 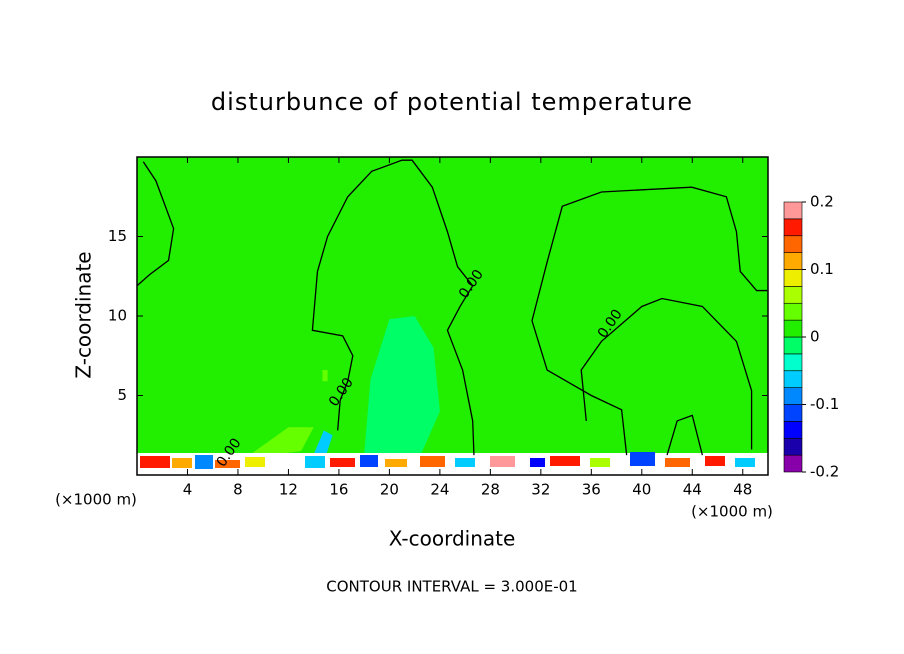 What do you see at coordinates (742, 490) in the screenshot?
I see `x-tick-label: 48` at bounding box center [742, 490].